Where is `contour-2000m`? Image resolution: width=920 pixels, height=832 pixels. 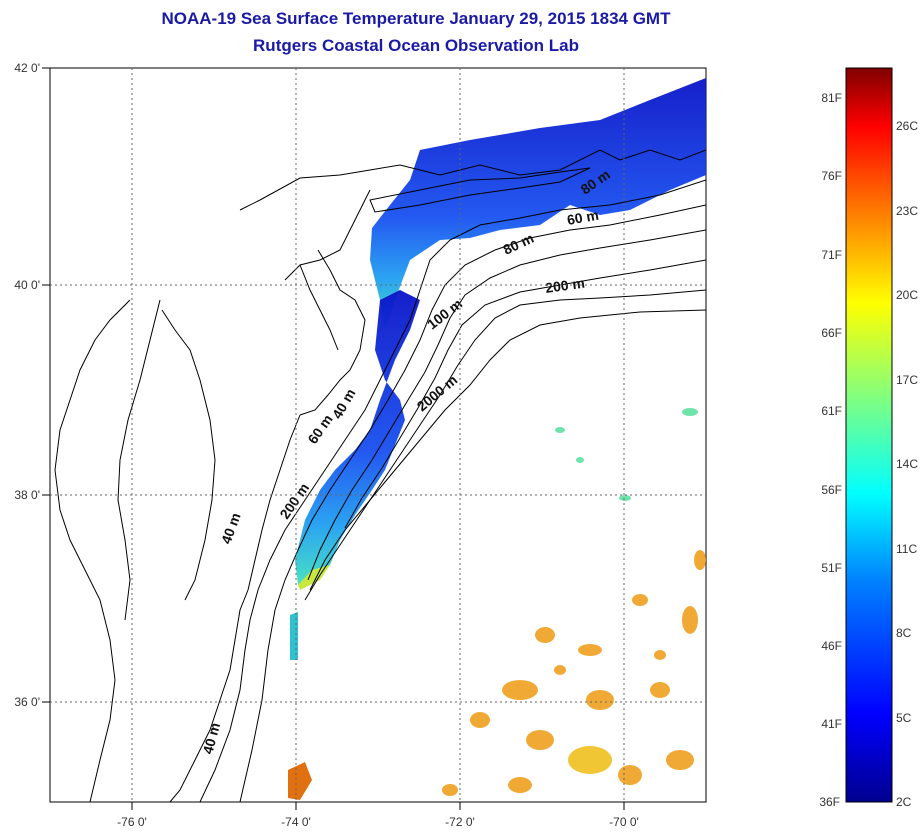
contour-2000m is located at coordinates (507, 450).